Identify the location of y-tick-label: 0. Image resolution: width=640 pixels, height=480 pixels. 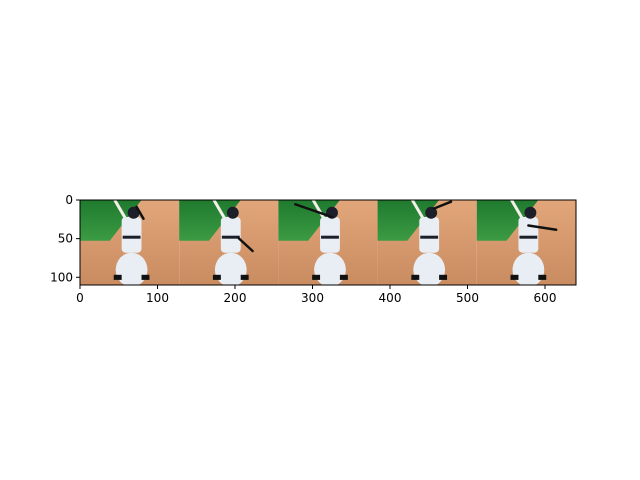
(69, 200).